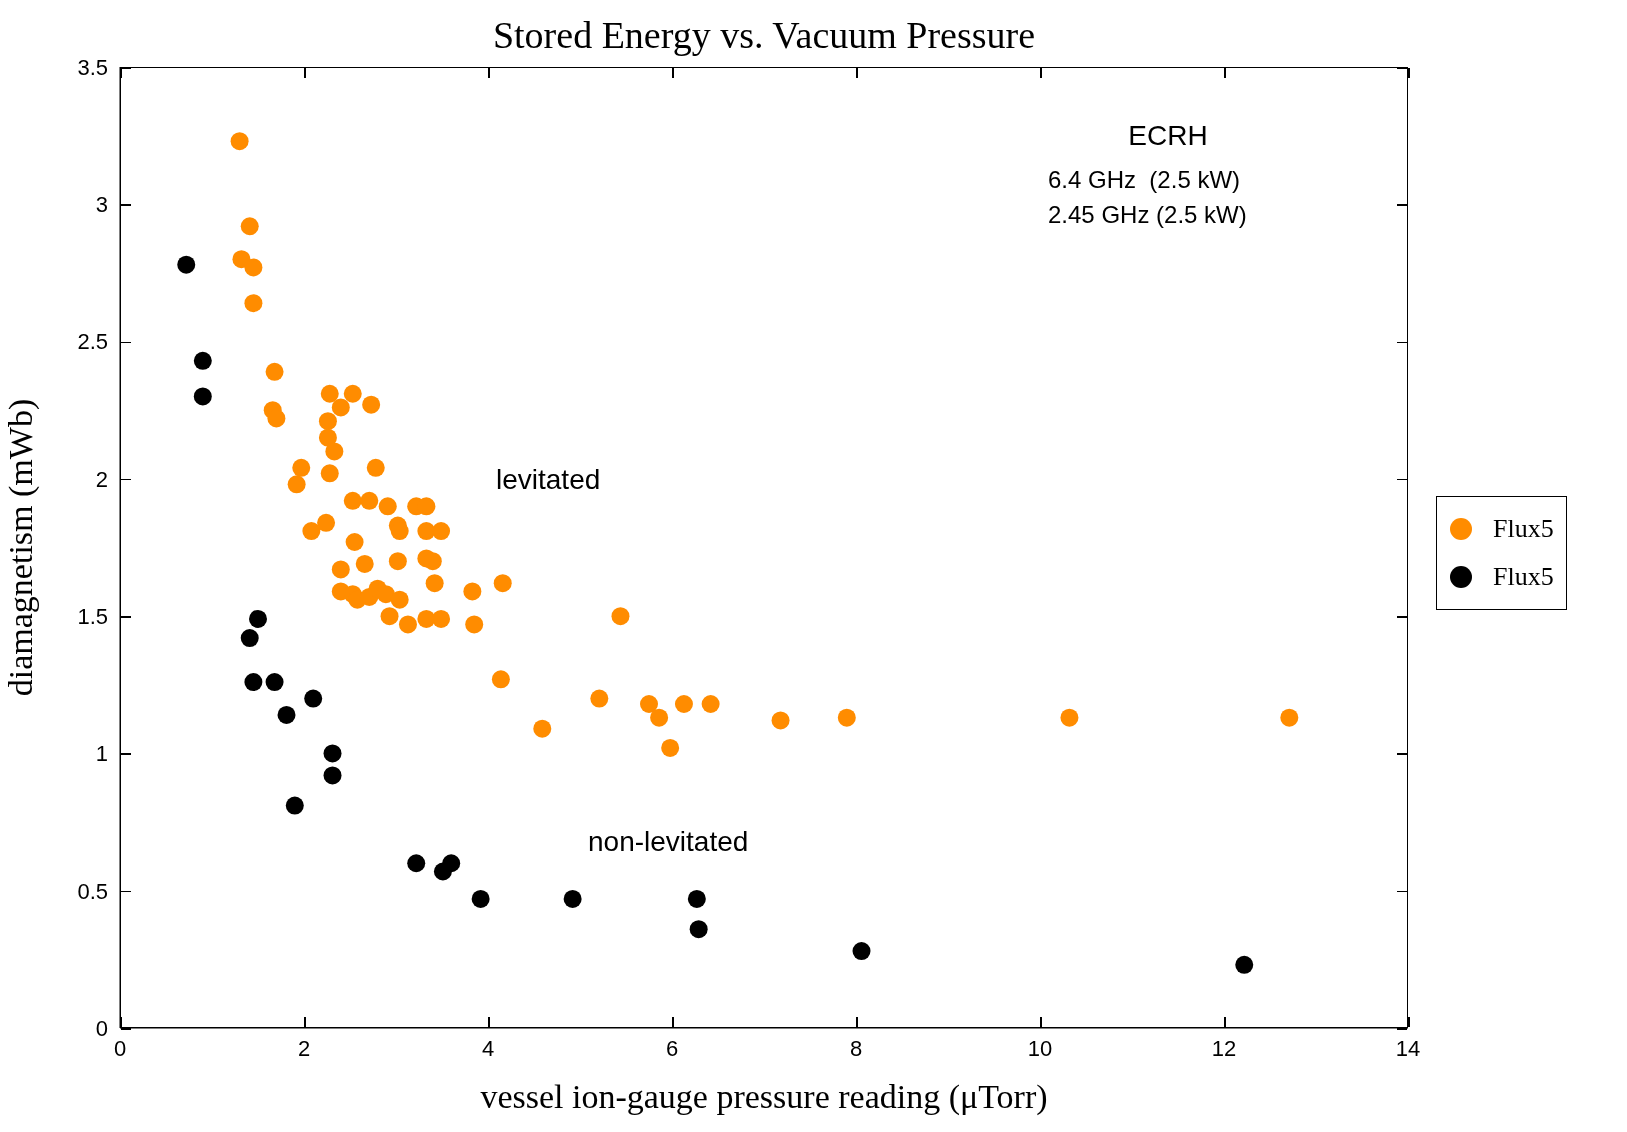 Image resolution: width=1627 pixels, height=1132 pixels. What do you see at coordinates (1408, 1048) in the screenshot?
I see `x-tick-label: 14` at bounding box center [1408, 1048].